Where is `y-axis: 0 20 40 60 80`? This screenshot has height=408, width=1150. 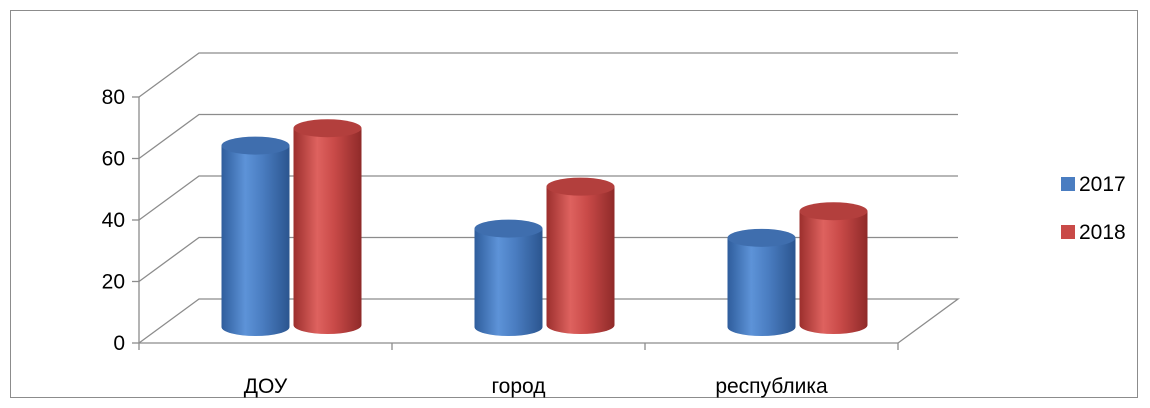 y-axis: 0 20 40 60 80 is located at coordinates (121, 220).